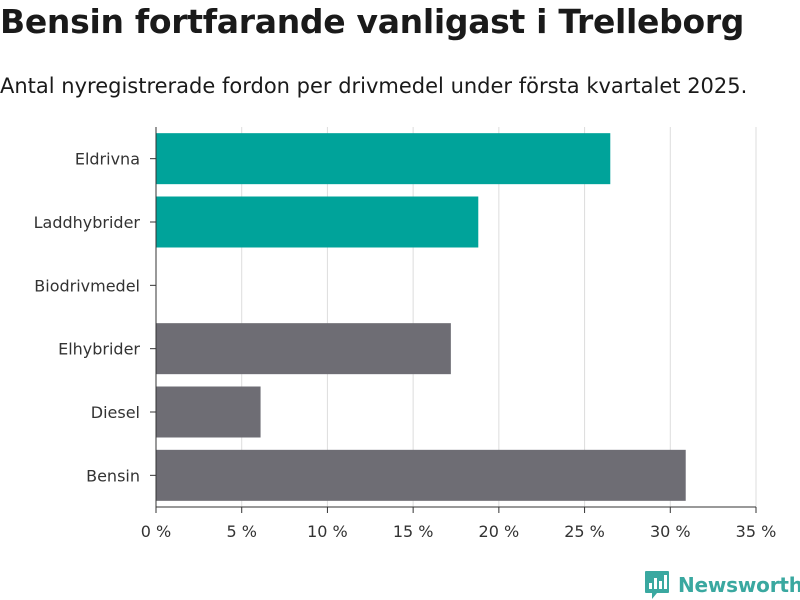  I want to click on bar-eldrivna, so click(383, 159).